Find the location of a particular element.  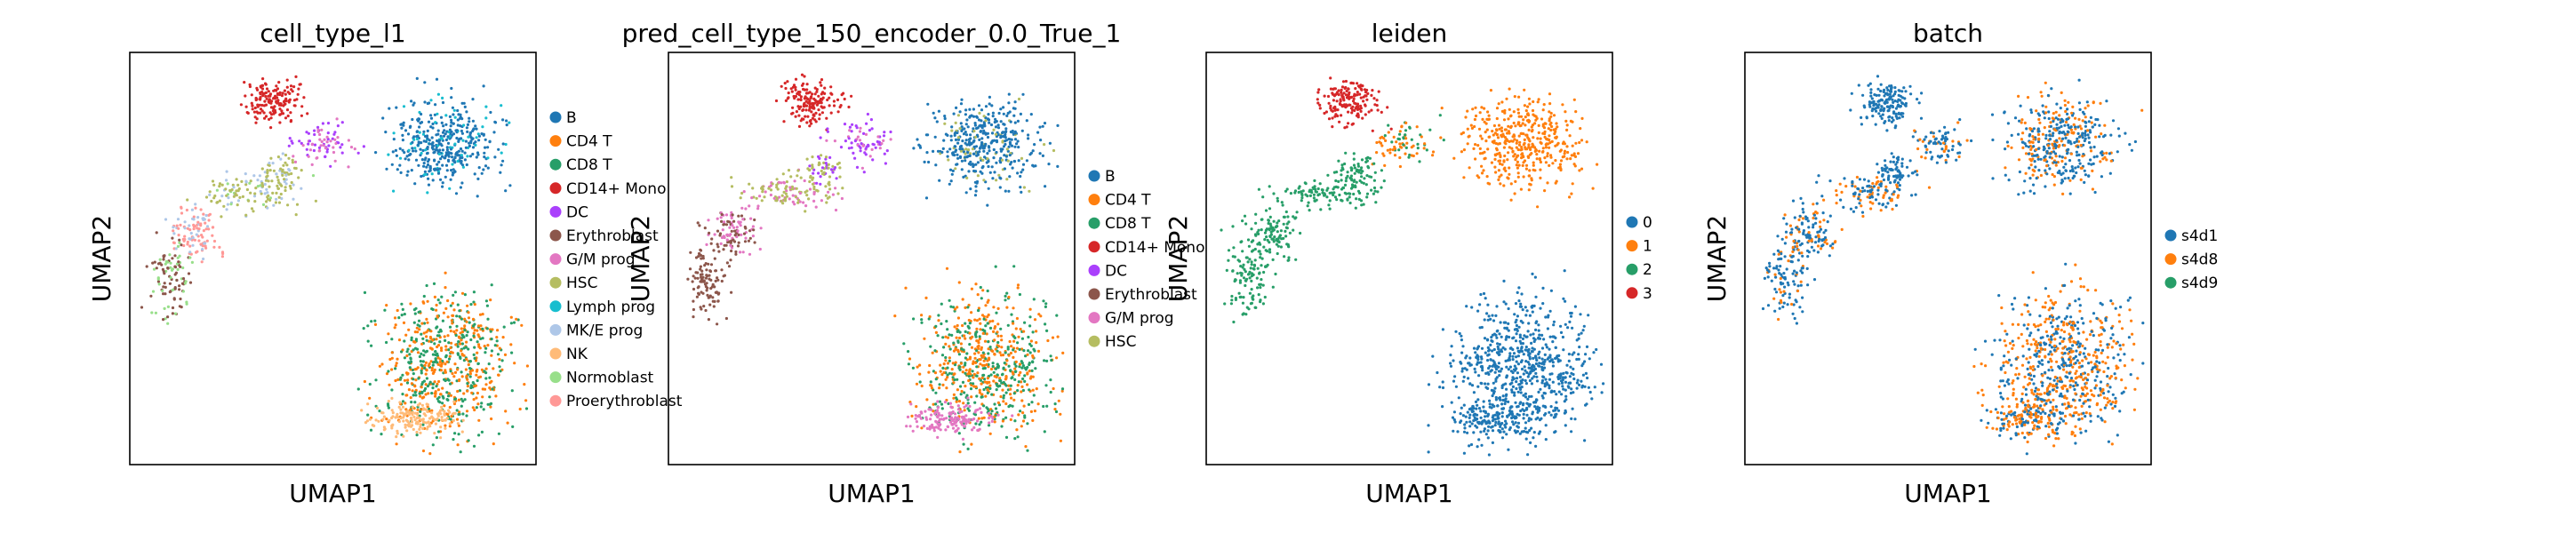

point-lymph-prog is located at coordinates (463, 140).